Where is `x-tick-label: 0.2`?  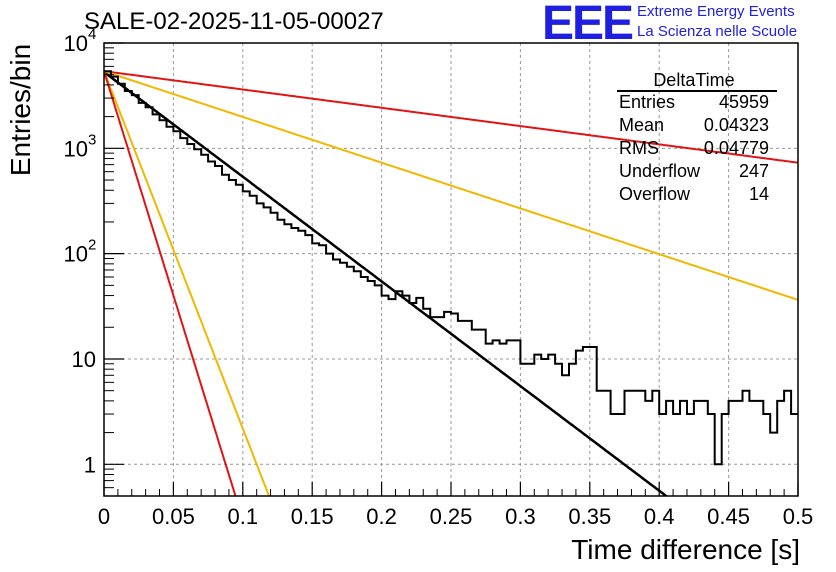
x-tick-label: 0.2 is located at coordinates (381, 516).